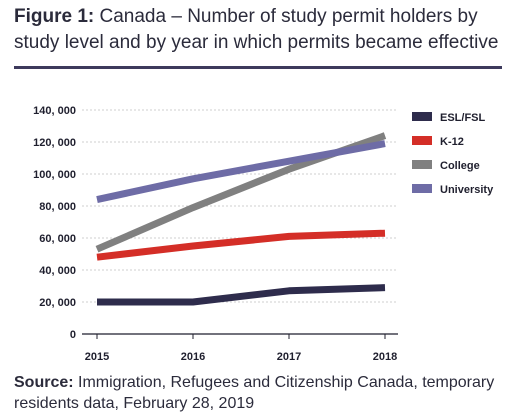  What do you see at coordinates (54, 111) in the screenshot?
I see `y-tick-label: 140, 000` at bounding box center [54, 111].